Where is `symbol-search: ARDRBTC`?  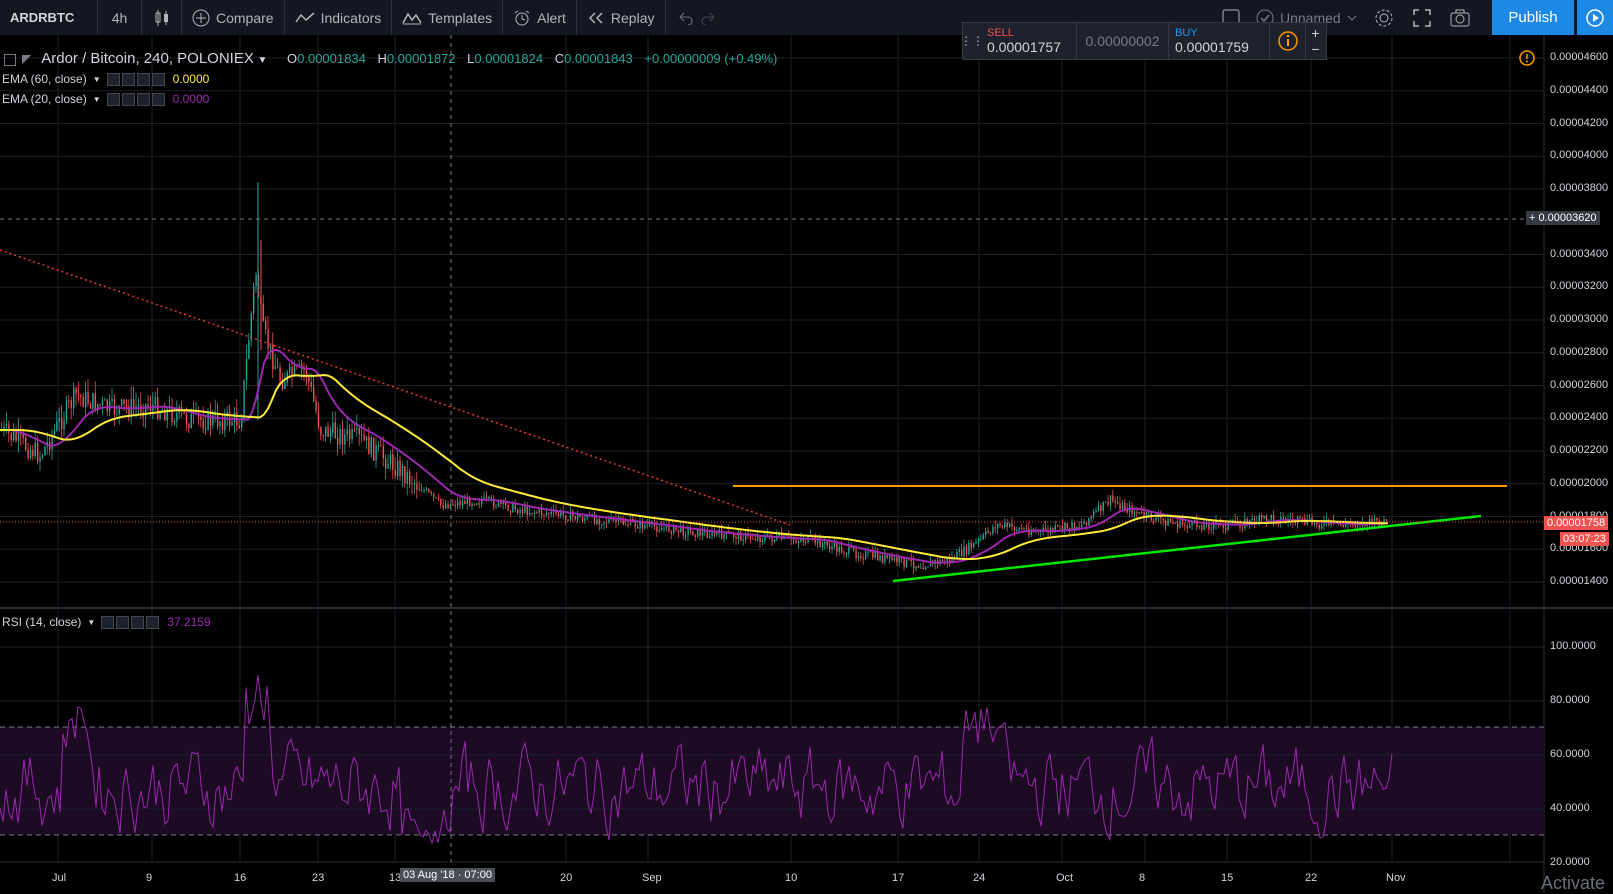
symbol-search: ARDRBTC is located at coordinates (49, 17).